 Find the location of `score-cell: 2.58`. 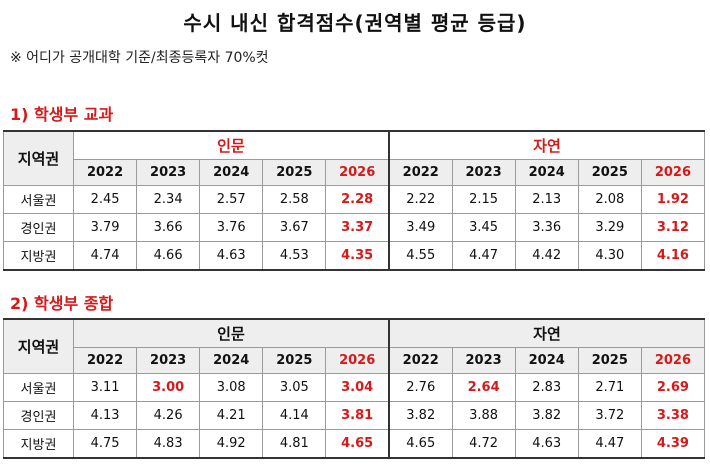

score-cell: 2.58 is located at coordinates (294, 199).